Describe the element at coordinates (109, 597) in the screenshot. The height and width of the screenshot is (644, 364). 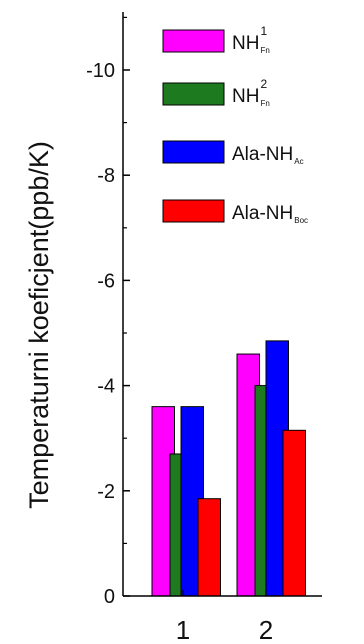
I see `y-tick-label: 0` at that location.